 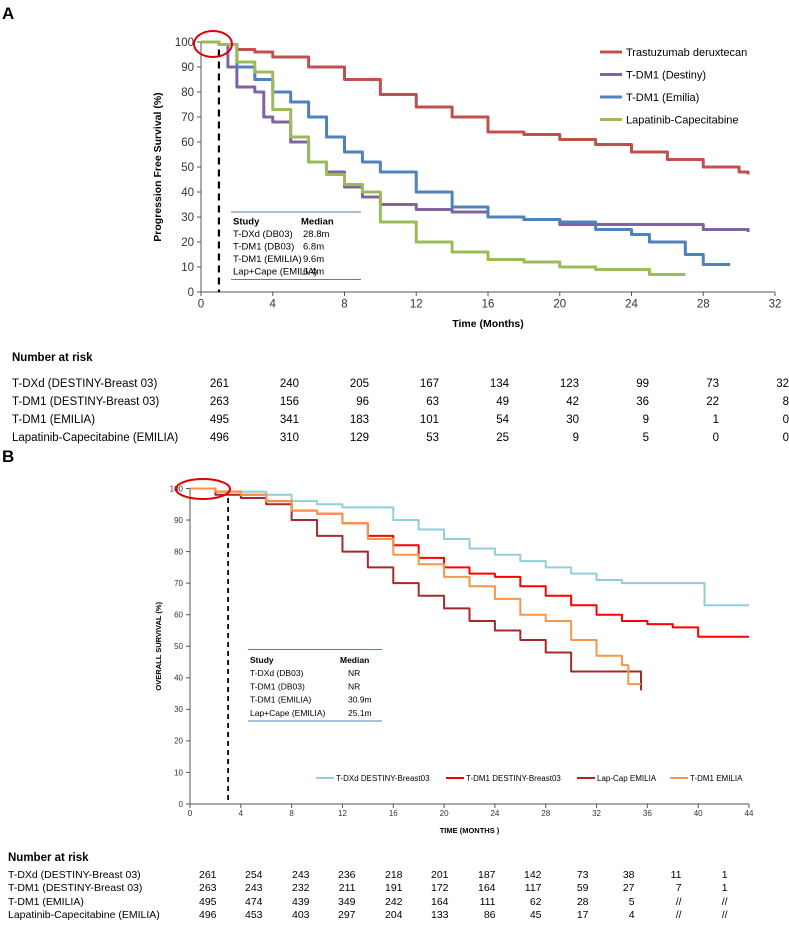 I want to click on risk-cell: 30, so click(x=572, y=420).